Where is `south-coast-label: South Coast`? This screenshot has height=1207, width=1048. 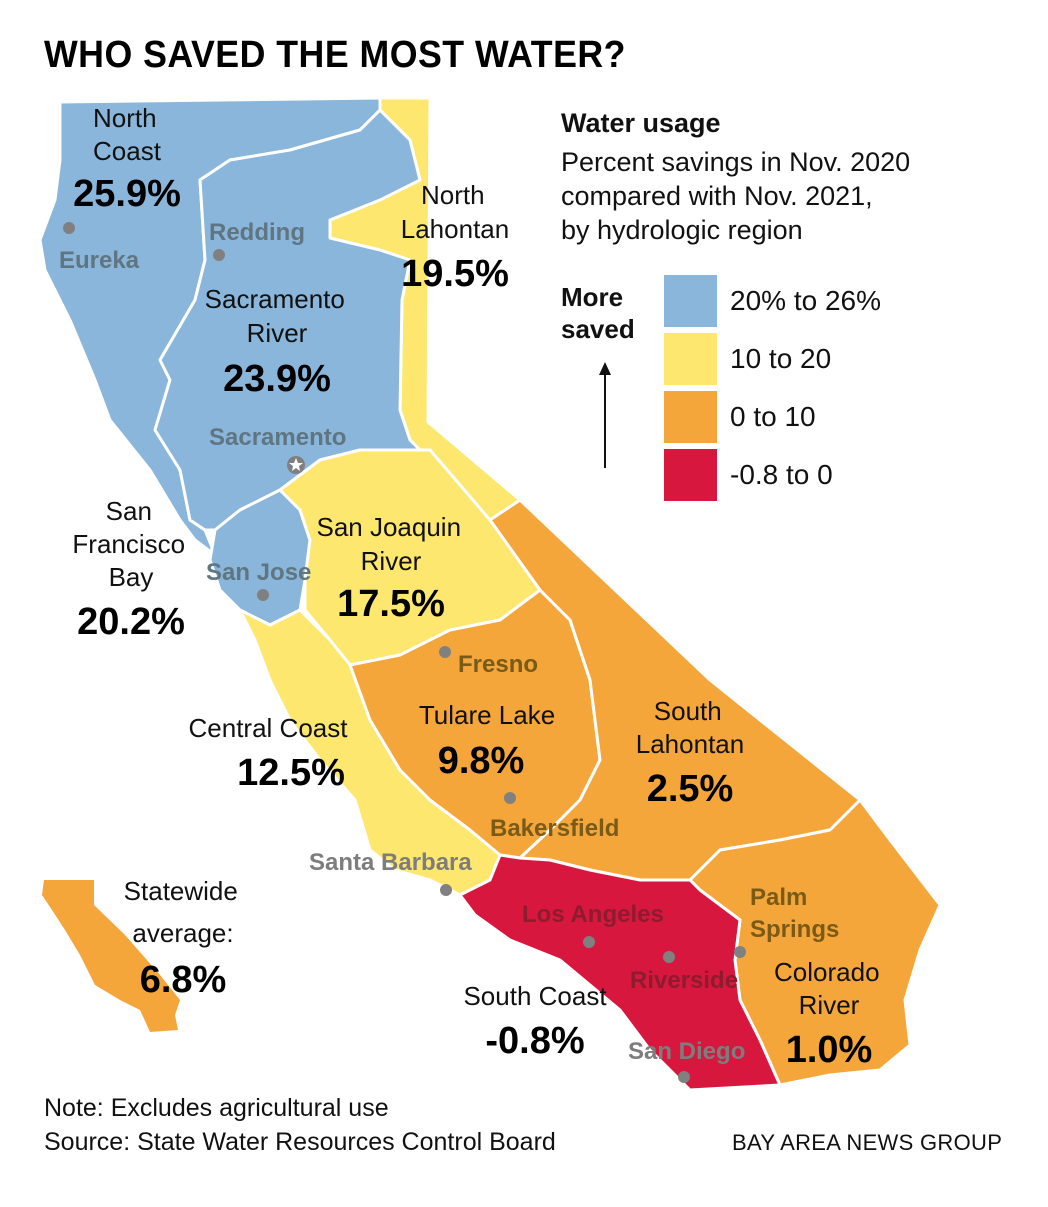 south-coast-label: South Coast is located at coordinates (535, 996).